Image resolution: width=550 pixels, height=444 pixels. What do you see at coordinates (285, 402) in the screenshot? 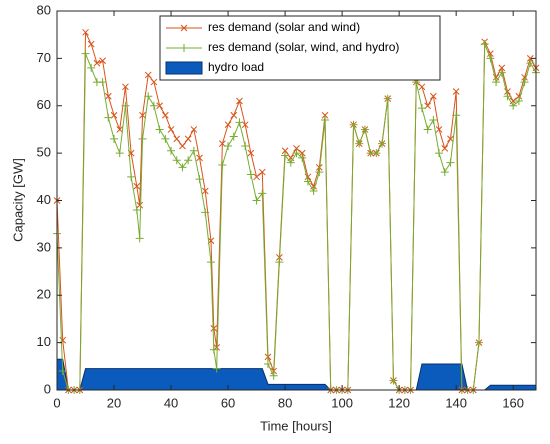
I see `x-tick-label: 80` at bounding box center [285, 402].